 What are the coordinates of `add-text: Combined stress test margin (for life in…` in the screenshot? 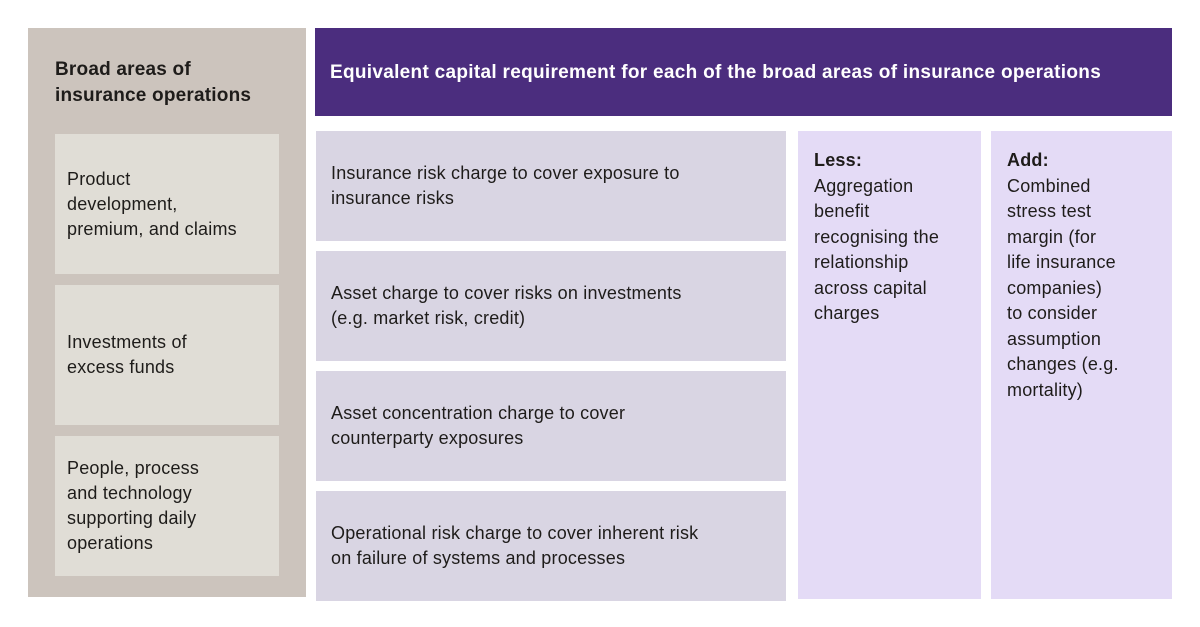 It's located at (1063, 287).